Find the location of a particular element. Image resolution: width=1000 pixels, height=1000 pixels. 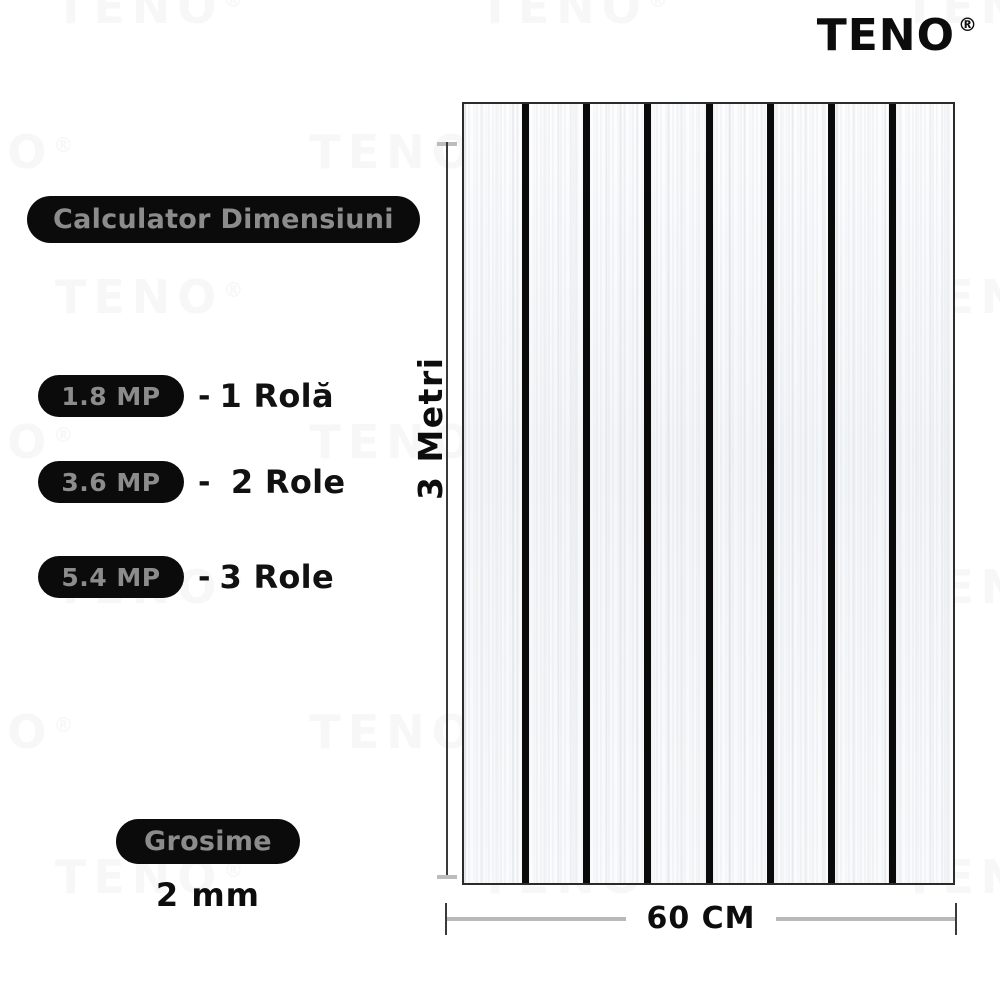

area-pill: 1.8 MP is located at coordinates (111, 396).